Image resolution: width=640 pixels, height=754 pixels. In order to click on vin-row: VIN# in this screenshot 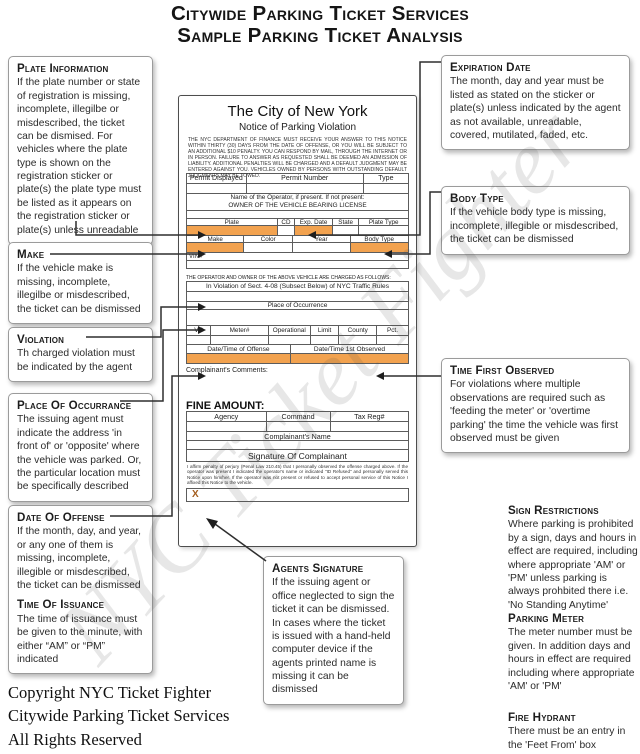, I will do `click(297, 256)`.